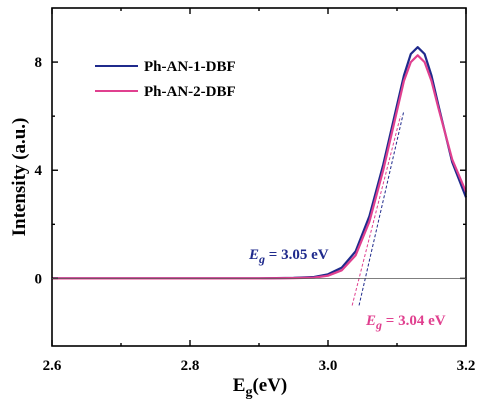 This screenshot has height=408, width=484. I want to click on y-tick-label-2: 8, so click(39, 63).